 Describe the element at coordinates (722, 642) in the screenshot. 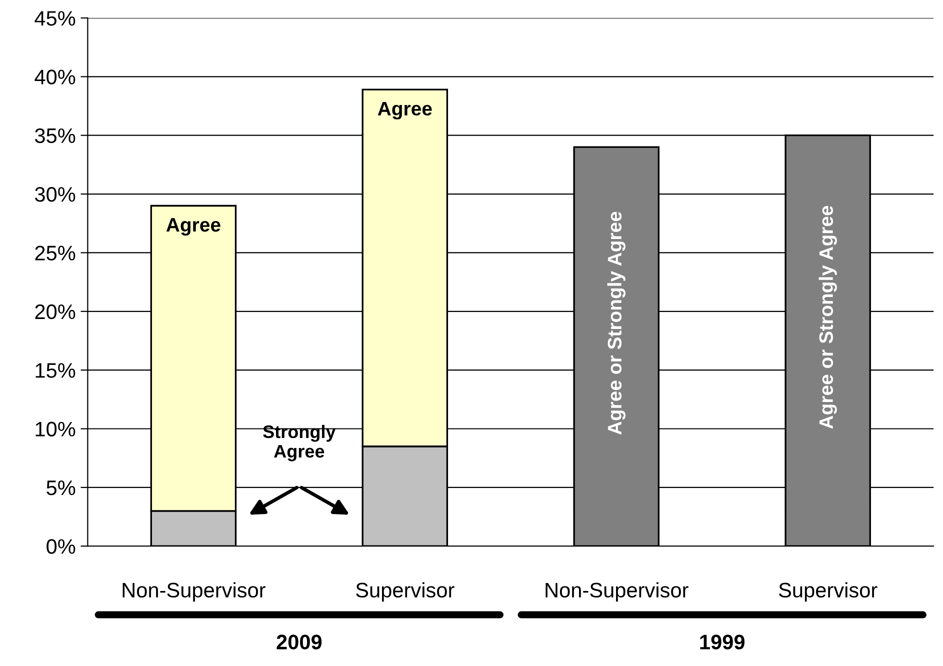

I see `text: 1999` at that location.